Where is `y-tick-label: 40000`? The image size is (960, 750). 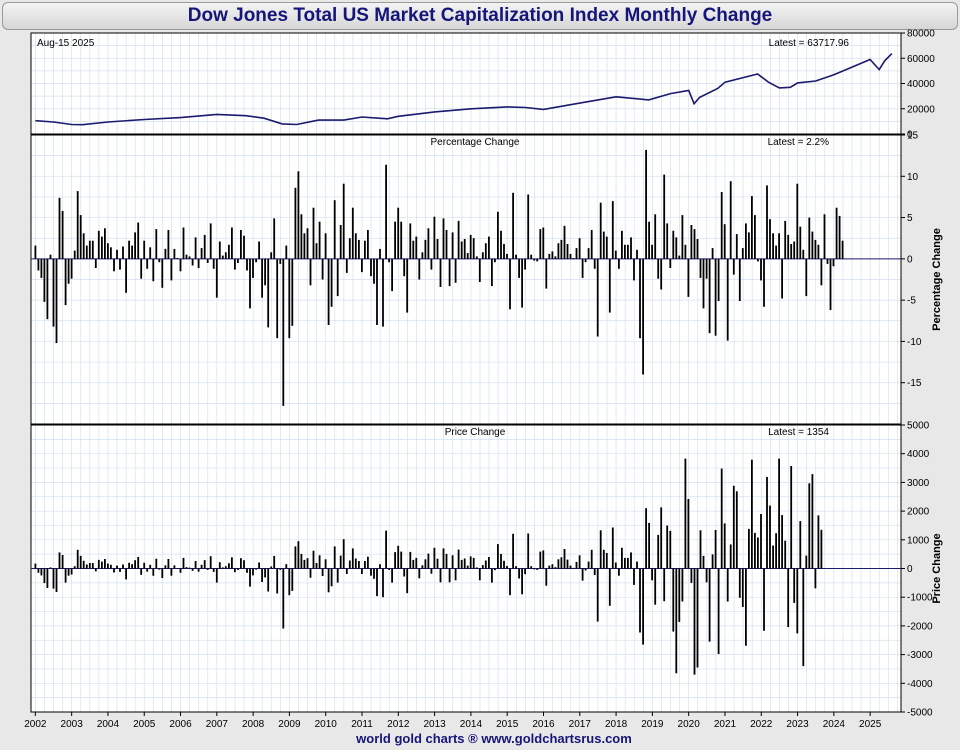 y-tick-label: 40000 is located at coordinates (921, 84).